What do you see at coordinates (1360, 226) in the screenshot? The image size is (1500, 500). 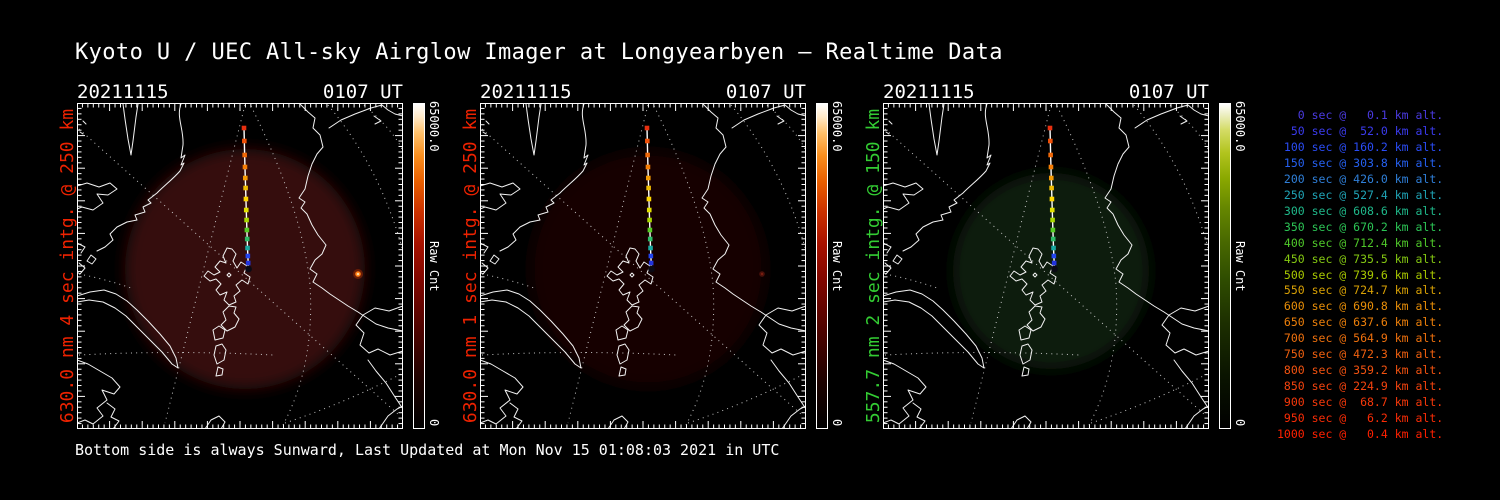 I see `legend-entry: 350 sec @ 670.2 km alt.` at bounding box center [1360, 226].